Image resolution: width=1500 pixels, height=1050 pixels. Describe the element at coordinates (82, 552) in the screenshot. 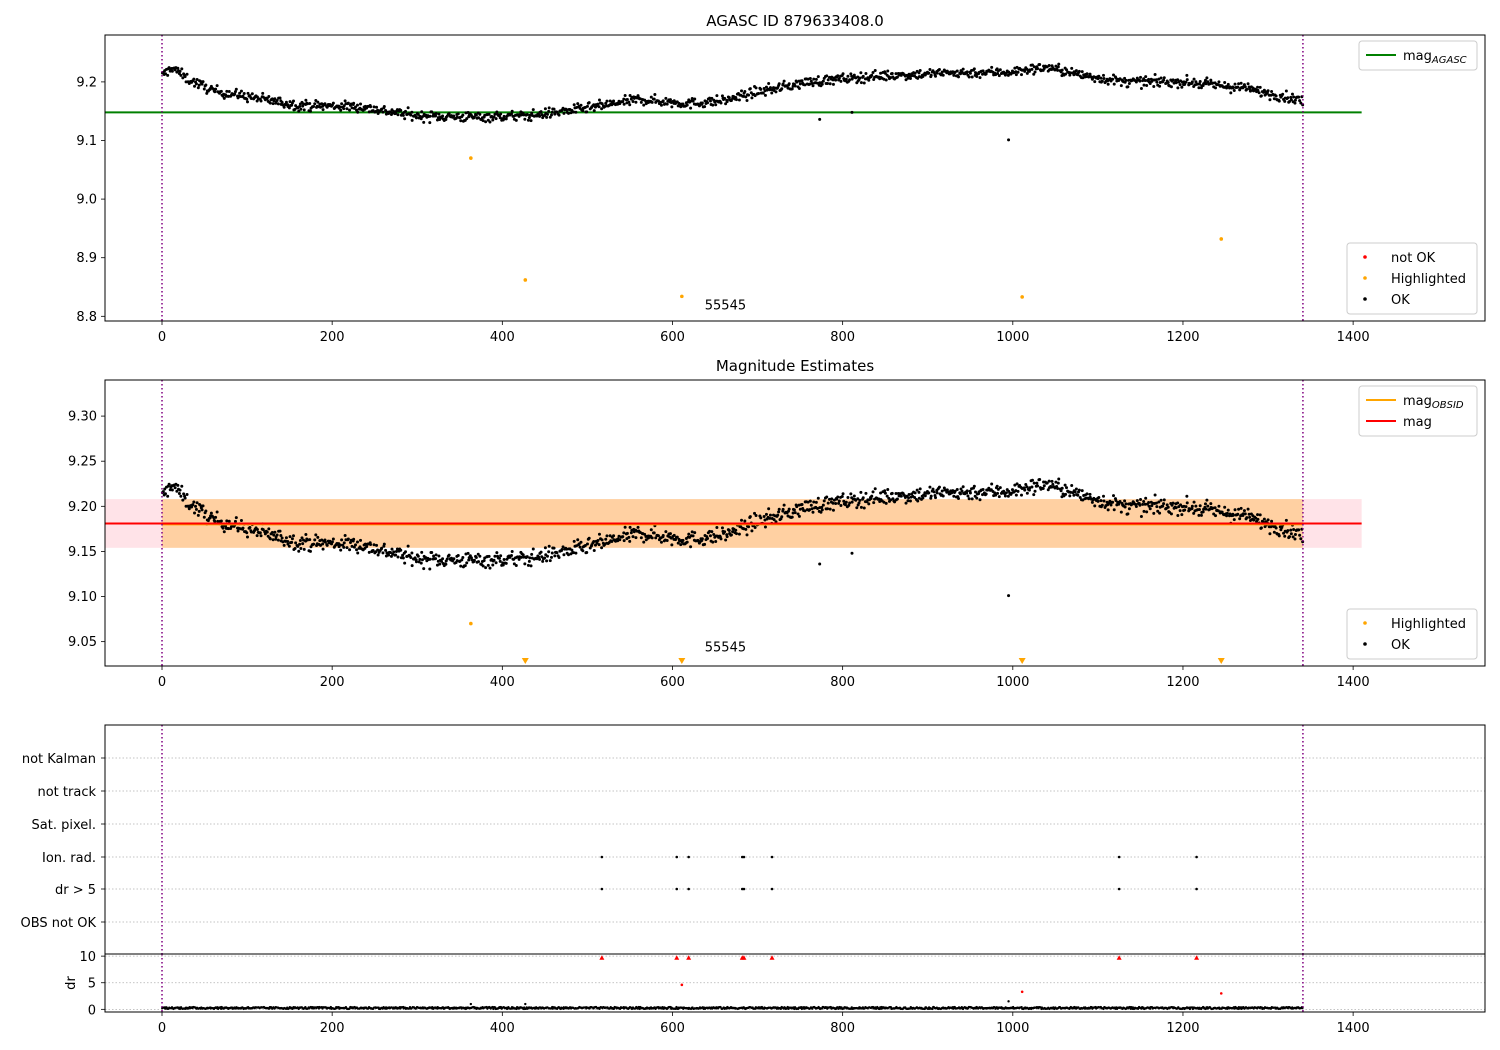

I see `panel-mag-ytick-label: 9.15` at that location.